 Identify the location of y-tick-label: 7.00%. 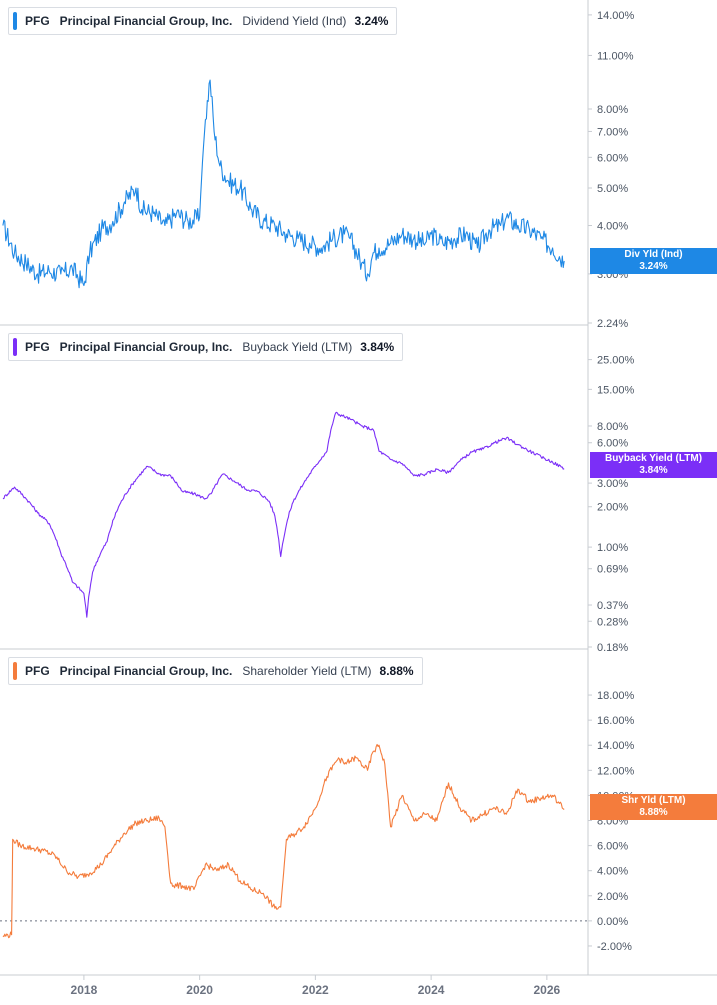
(612, 132).